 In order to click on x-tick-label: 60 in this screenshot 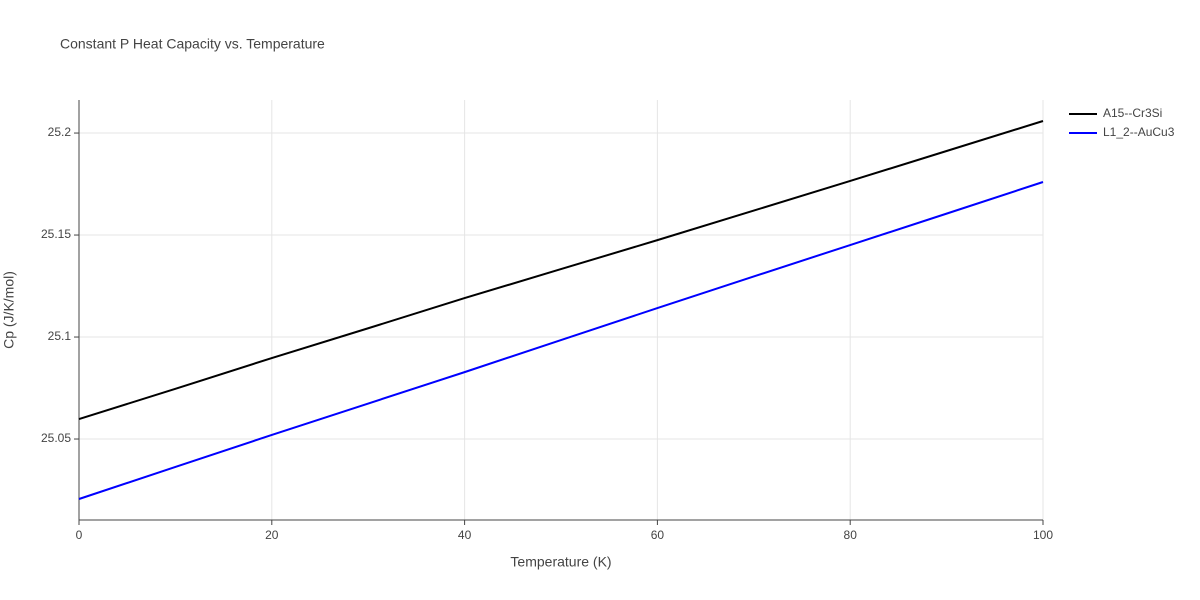, I will do `click(658, 535)`.